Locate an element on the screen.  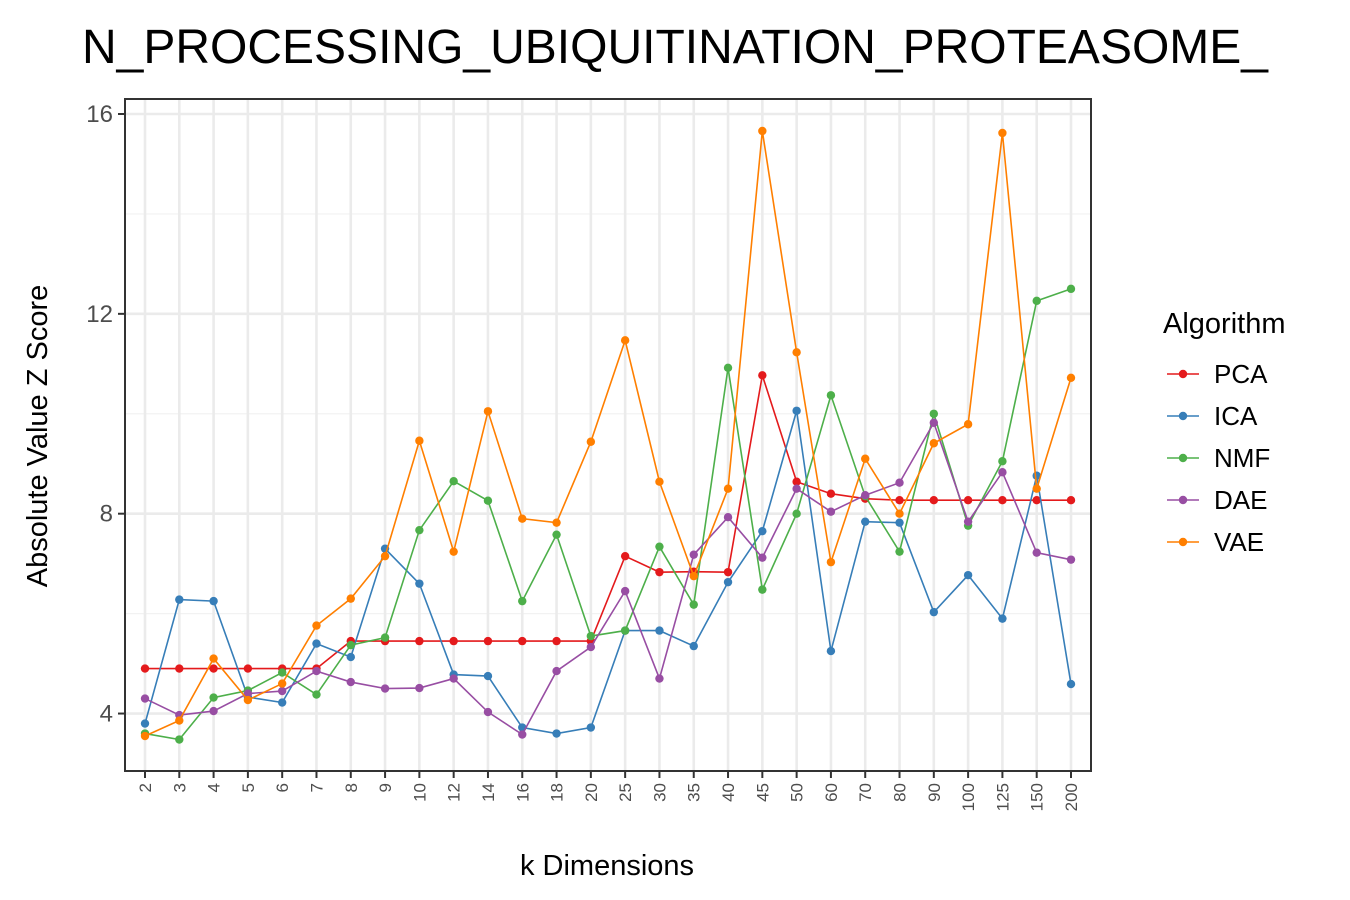
y-tick-label: 4 is located at coordinates (106, 714).